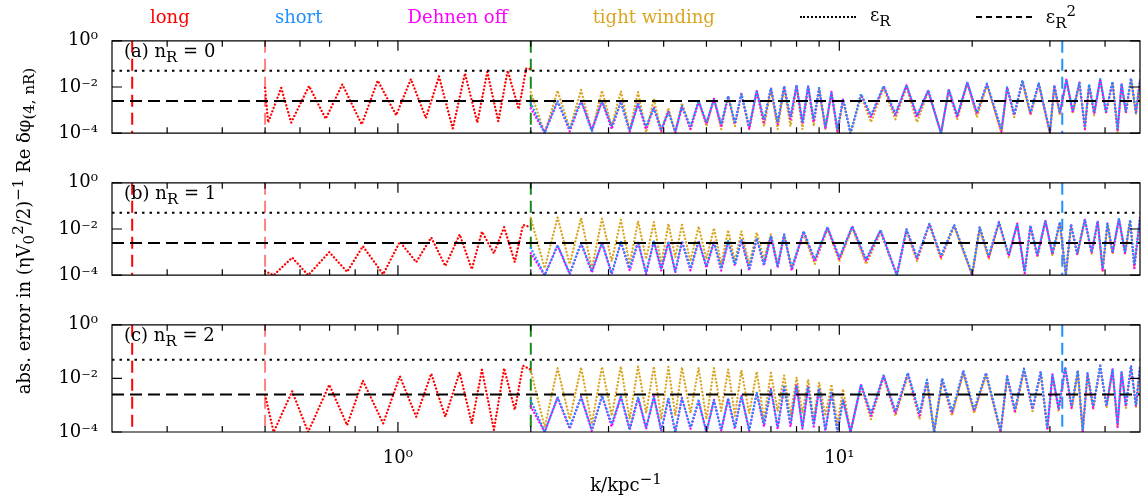 The width and height of the screenshot is (1146, 504). Describe the element at coordinates (169, 337) in the screenshot. I see `annotation: (c) n$_{R}$ = 2` at that location.